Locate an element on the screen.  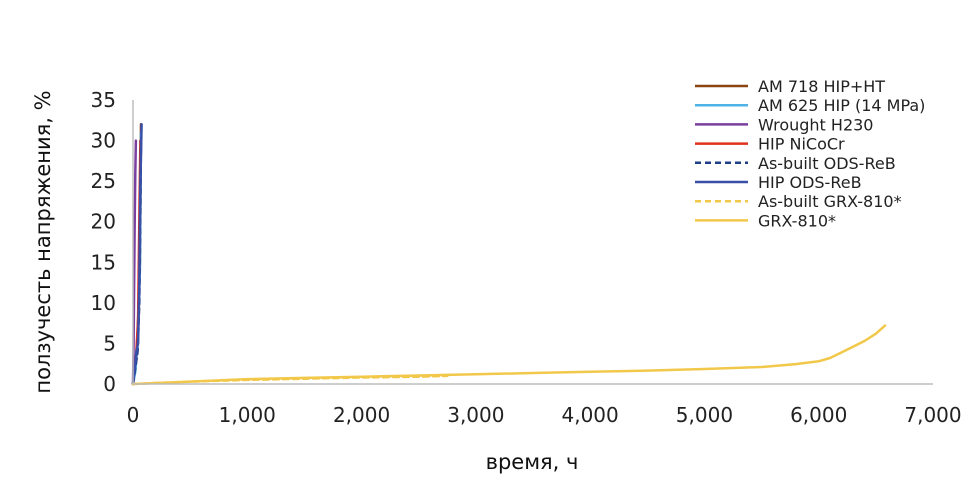
legend-label: As-built GRX-810* is located at coordinates (830, 201).